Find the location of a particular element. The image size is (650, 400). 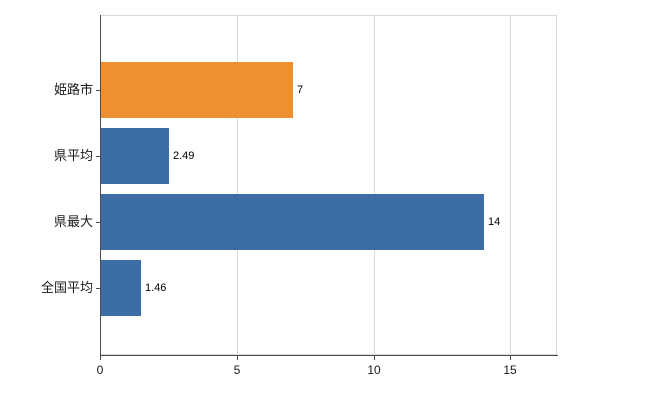

x-tick-label: 10 is located at coordinates (374, 370).